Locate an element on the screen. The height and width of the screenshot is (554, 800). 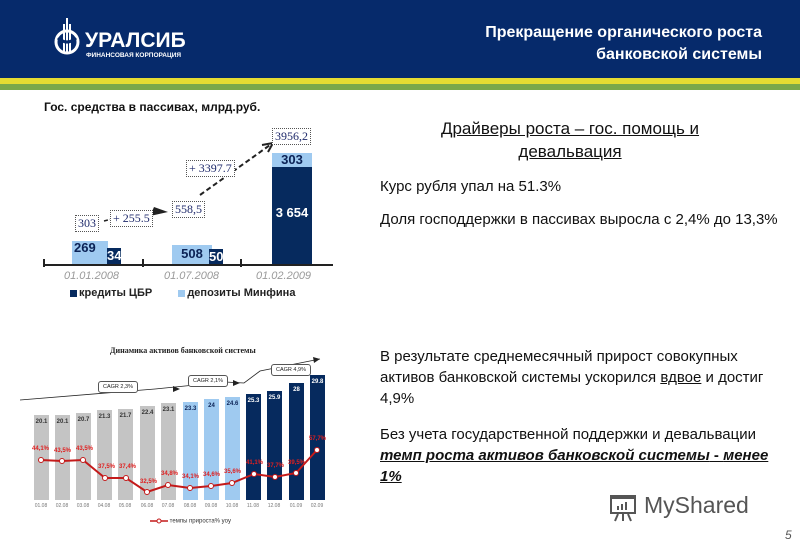
x-label: 01.09 is located at coordinates (296, 506).